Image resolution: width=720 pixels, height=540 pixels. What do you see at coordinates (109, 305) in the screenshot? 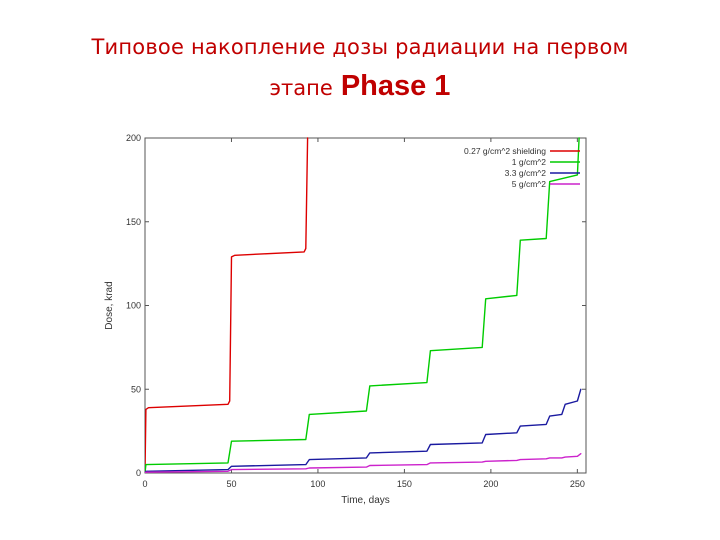
I see `y-axis-title: Dose, krad` at bounding box center [109, 305].